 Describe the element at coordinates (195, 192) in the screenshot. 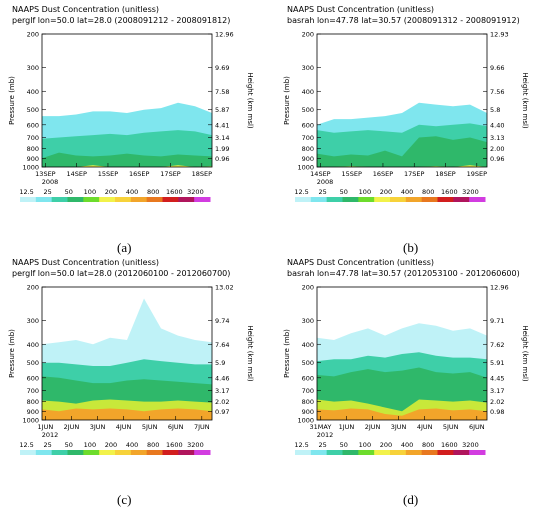

I see `legend-label: 3200` at that location.